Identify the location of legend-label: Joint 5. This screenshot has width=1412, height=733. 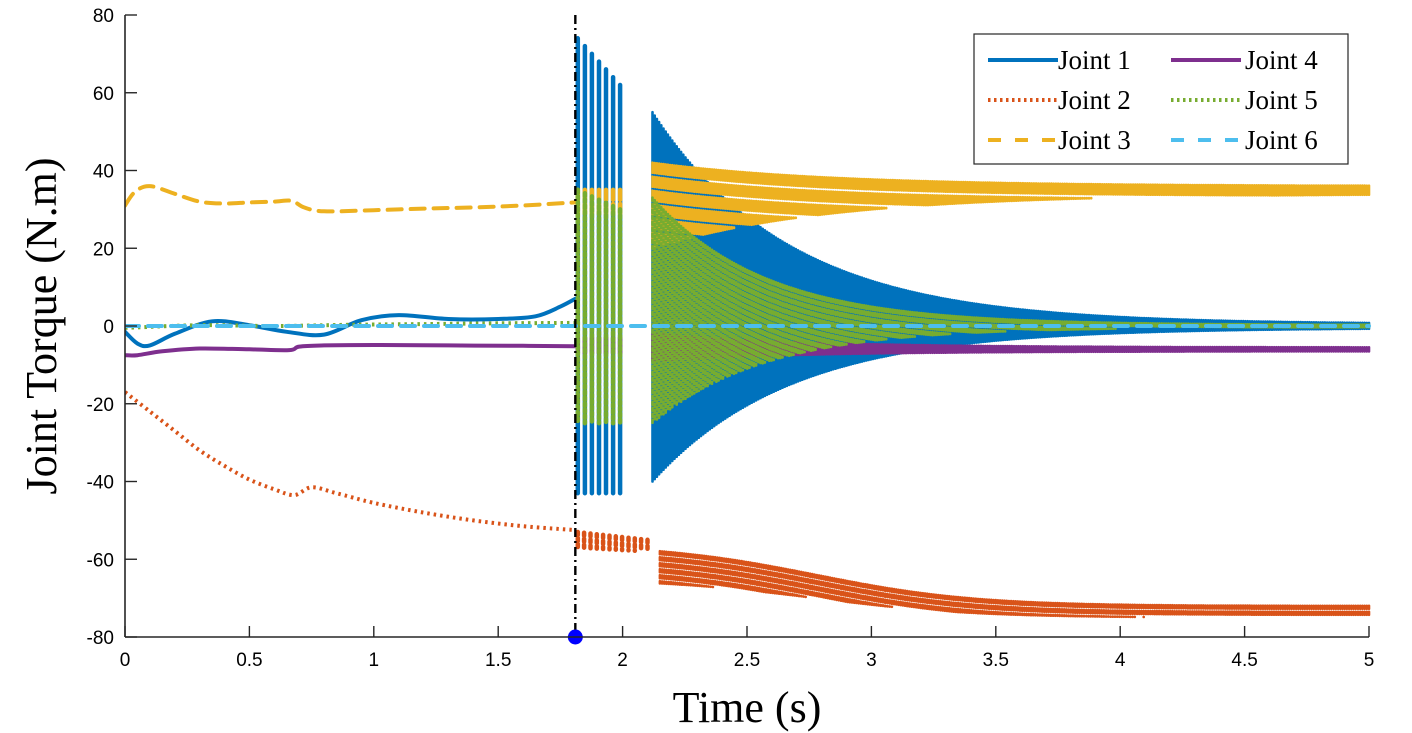
(1281, 100).